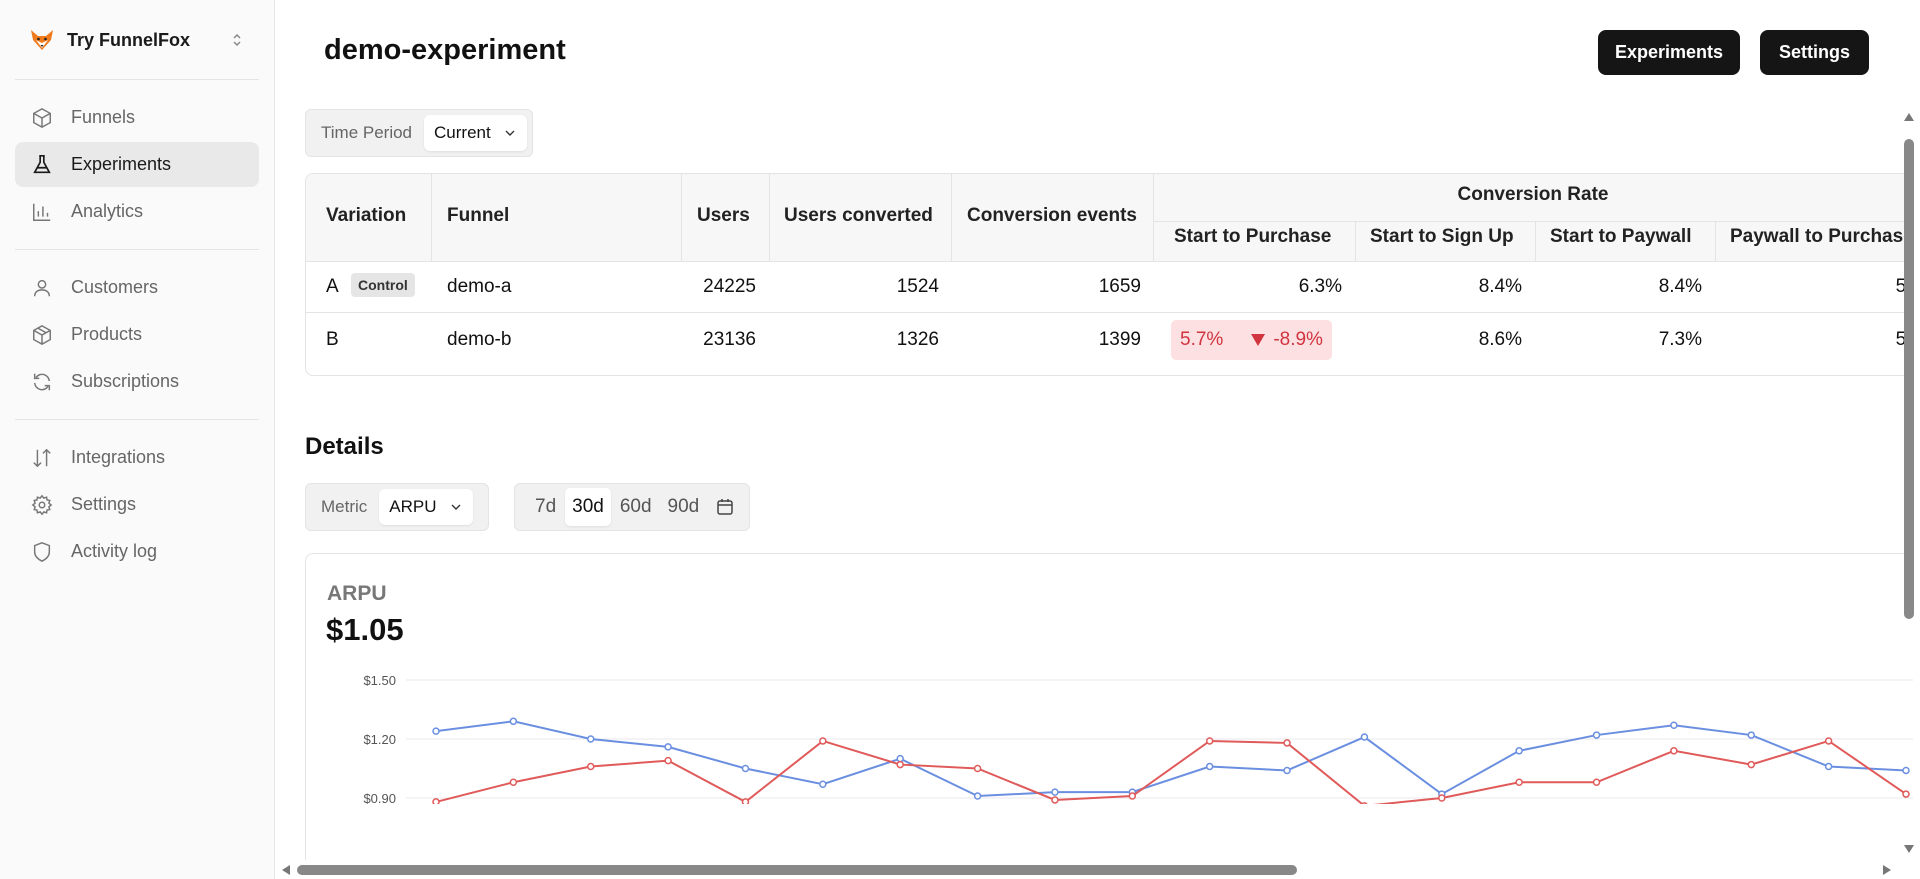  I want to click on sidebar-item-subscriptions: Subscriptions, so click(137, 381).